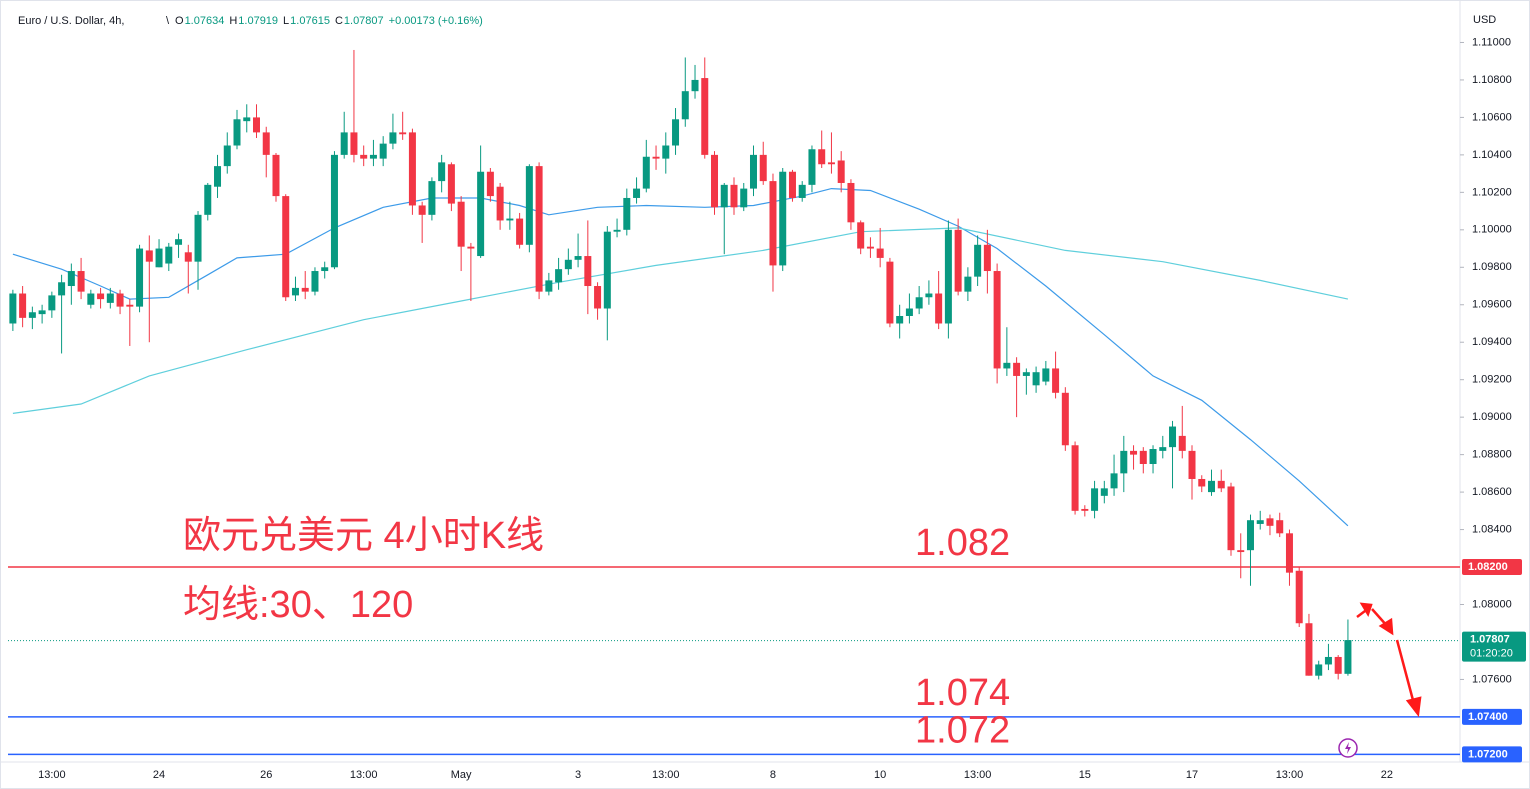 The image size is (1530, 789). Describe the element at coordinates (258, 21) in the screenshot. I see `ohlc-value: 1.07919` at that location.